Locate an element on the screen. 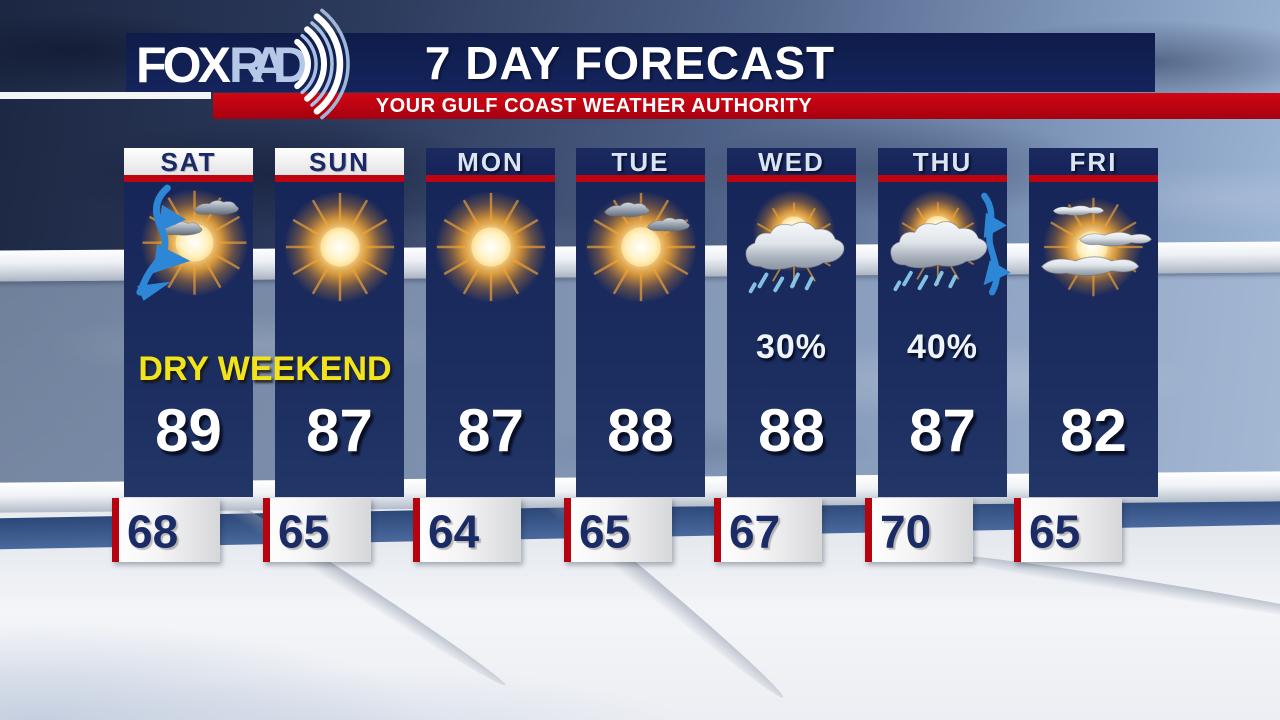  day-label: TUE is located at coordinates (640, 162).